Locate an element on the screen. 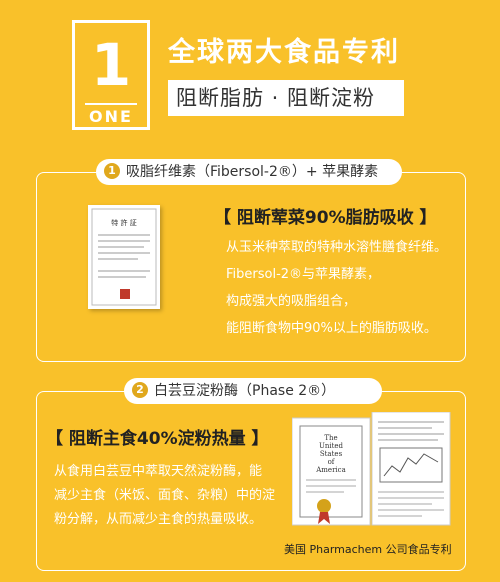 This screenshot has width=500, height=582. section-1-index: 1 is located at coordinates (112, 171).